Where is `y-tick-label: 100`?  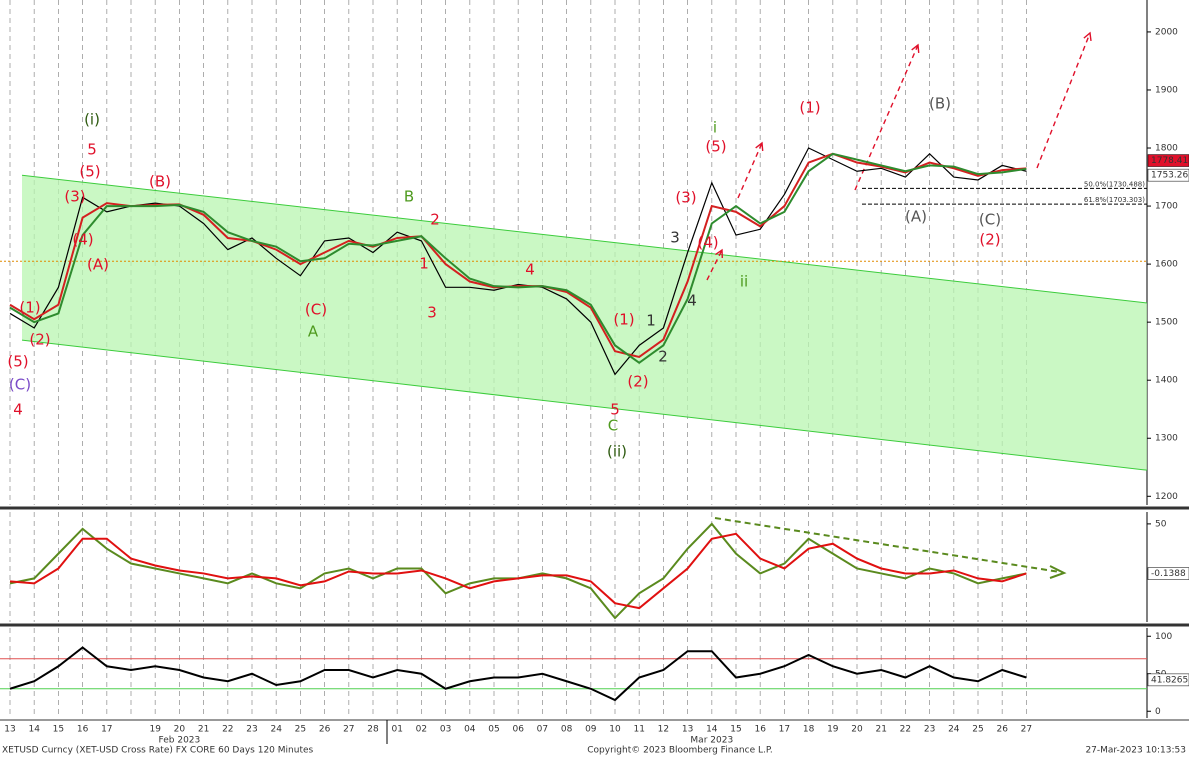 y-tick-label: 100 is located at coordinates (1163, 637).